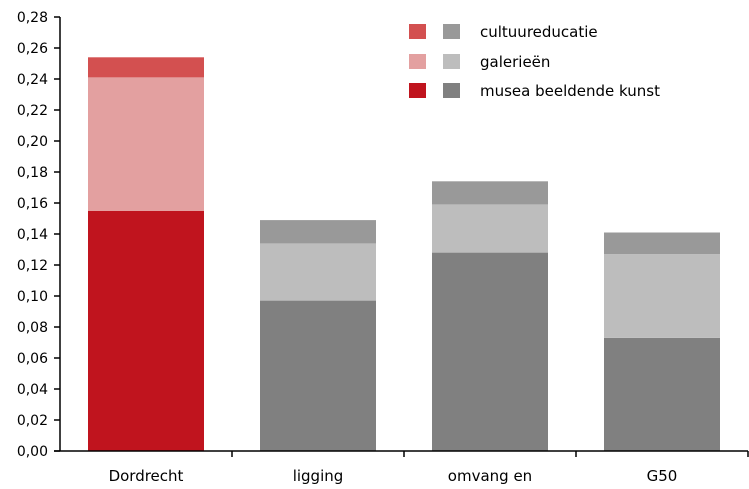 This screenshot has height=489, width=749. What do you see at coordinates (32, 421) in the screenshot?
I see `y-tick-label: 0,02` at bounding box center [32, 421].